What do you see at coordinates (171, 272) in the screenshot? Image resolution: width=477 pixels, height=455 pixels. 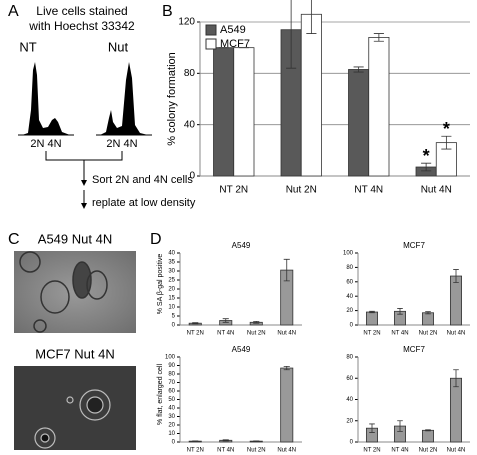 I see `y-tick-label: 30` at bounding box center [171, 272].